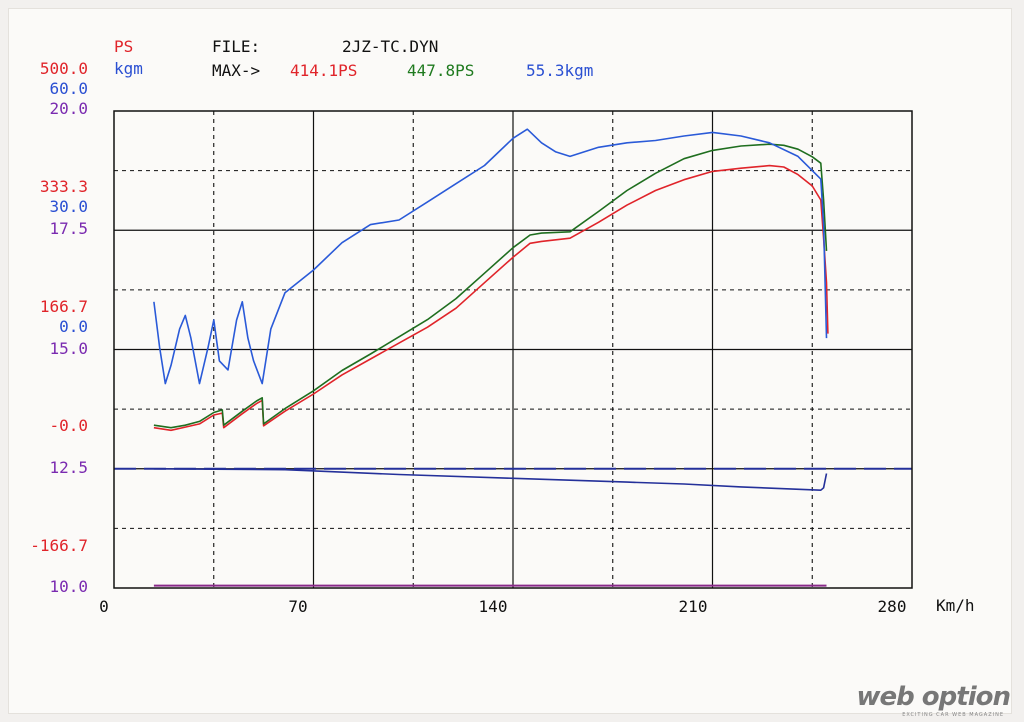  What do you see at coordinates (59, 545) in the screenshot?
I see `y-red-label: -166.7` at bounding box center [59, 545].